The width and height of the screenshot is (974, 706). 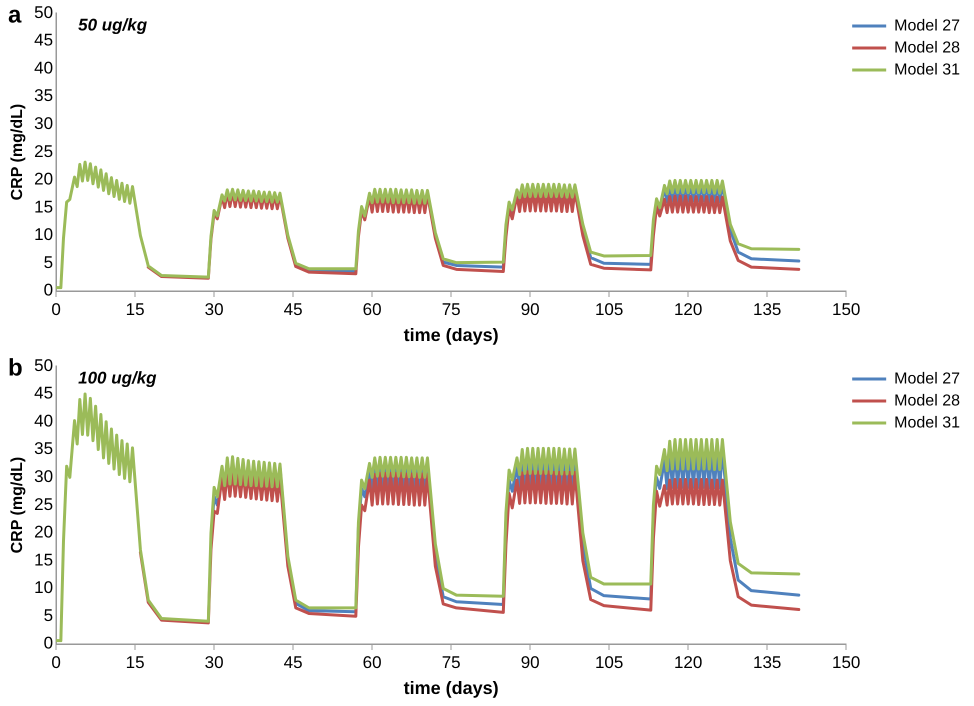 I want to click on text: a, so click(x=15, y=15).